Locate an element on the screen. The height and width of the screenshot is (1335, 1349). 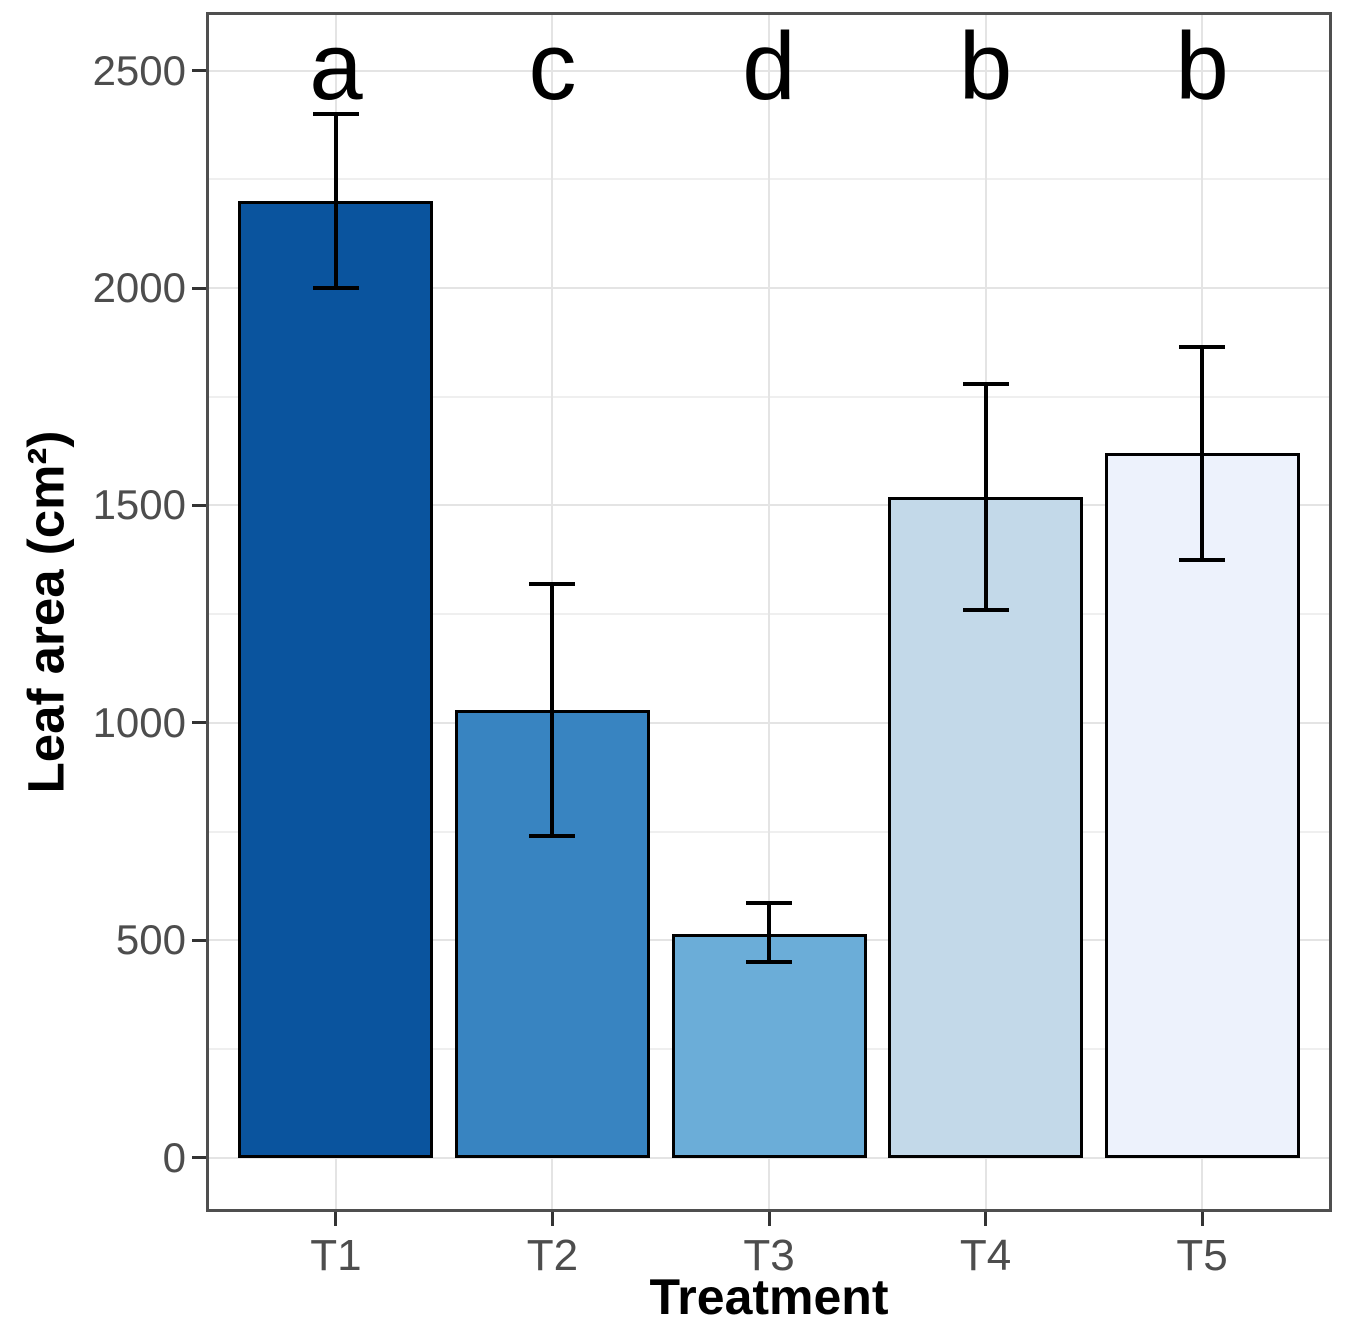
error-bar-cap-bottom-t5 is located at coordinates (1202, 559).